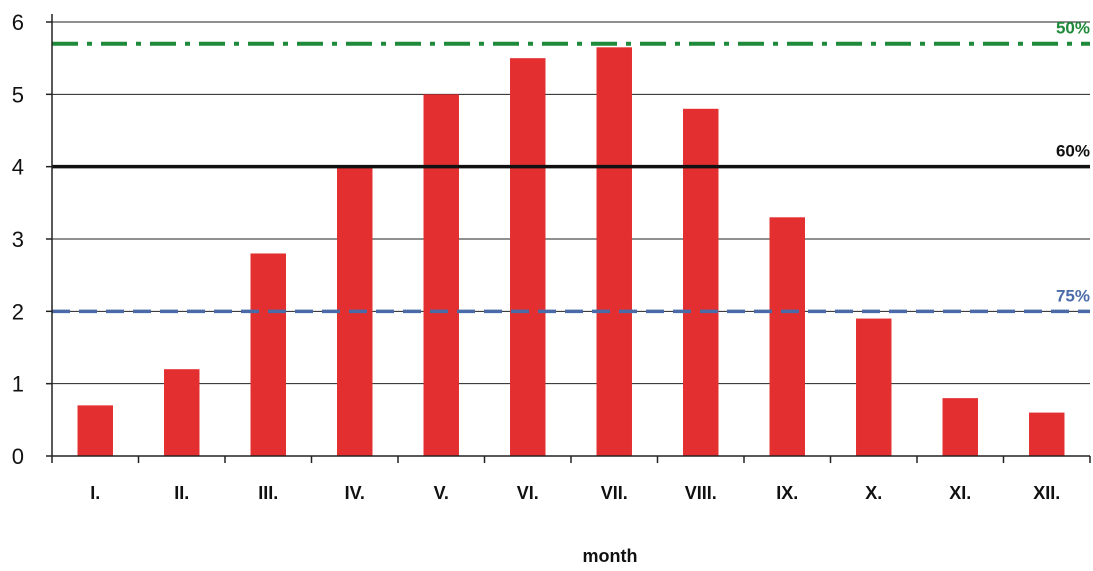 Image resolution: width=1093 pixels, height=571 pixels. What do you see at coordinates (873, 493) in the screenshot?
I see `x-tick-label-10: X.` at bounding box center [873, 493].